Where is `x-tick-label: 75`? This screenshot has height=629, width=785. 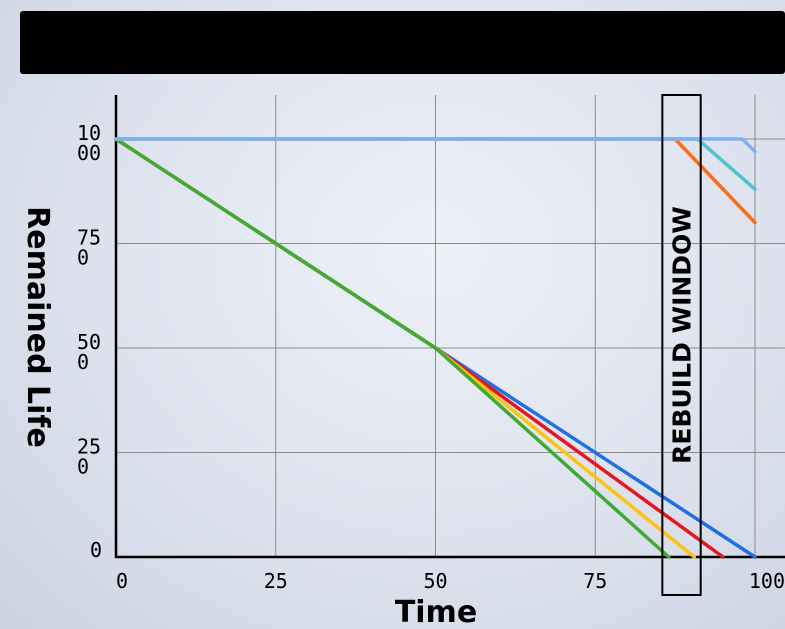
x-tick-label: 75 is located at coordinates (595, 581).